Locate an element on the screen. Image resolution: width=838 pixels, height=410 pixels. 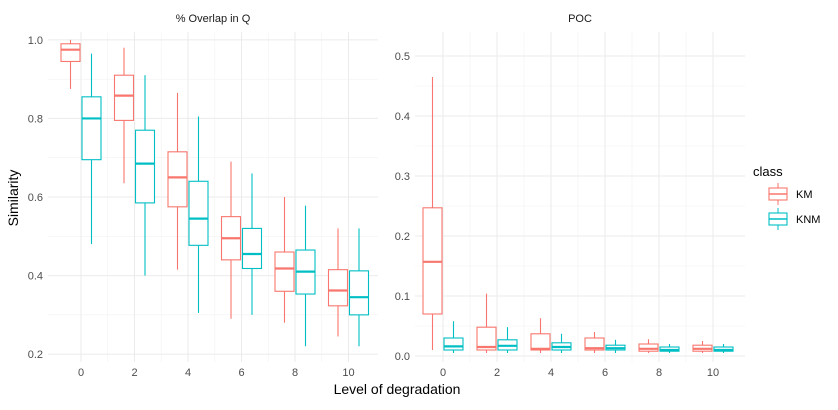
panel-2-box-knm-x6 is located at coordinates (615, 346).